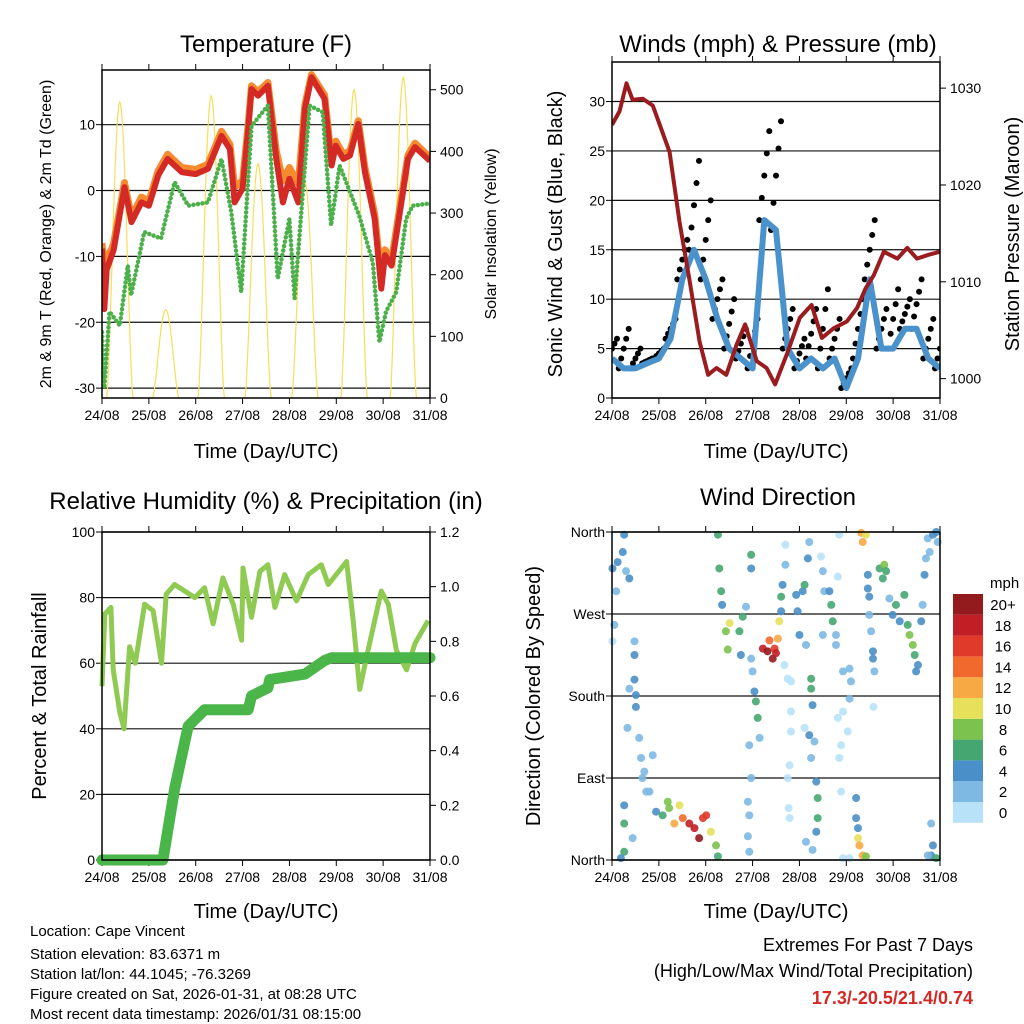 This screenshot has width=1024, height=1024. I want to click on temperature-frame, so click(266, 234).